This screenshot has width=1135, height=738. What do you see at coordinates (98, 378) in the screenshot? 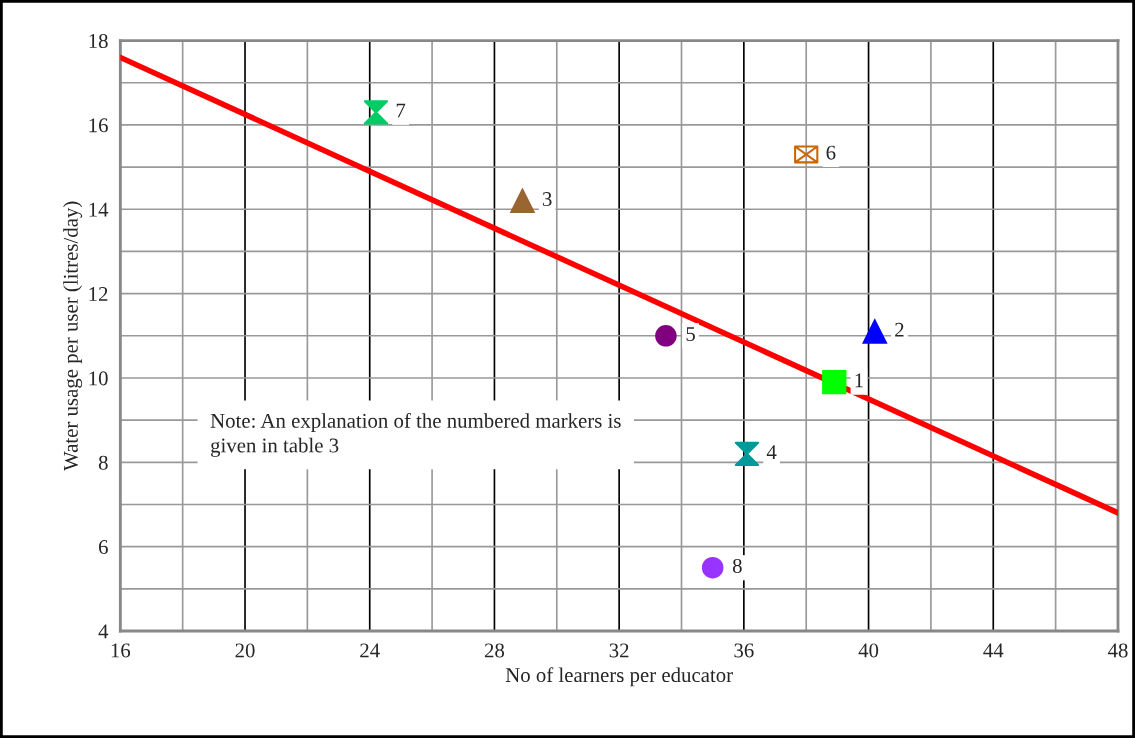
I see `y-tick-label: 10` at bounding box center [98, 378].